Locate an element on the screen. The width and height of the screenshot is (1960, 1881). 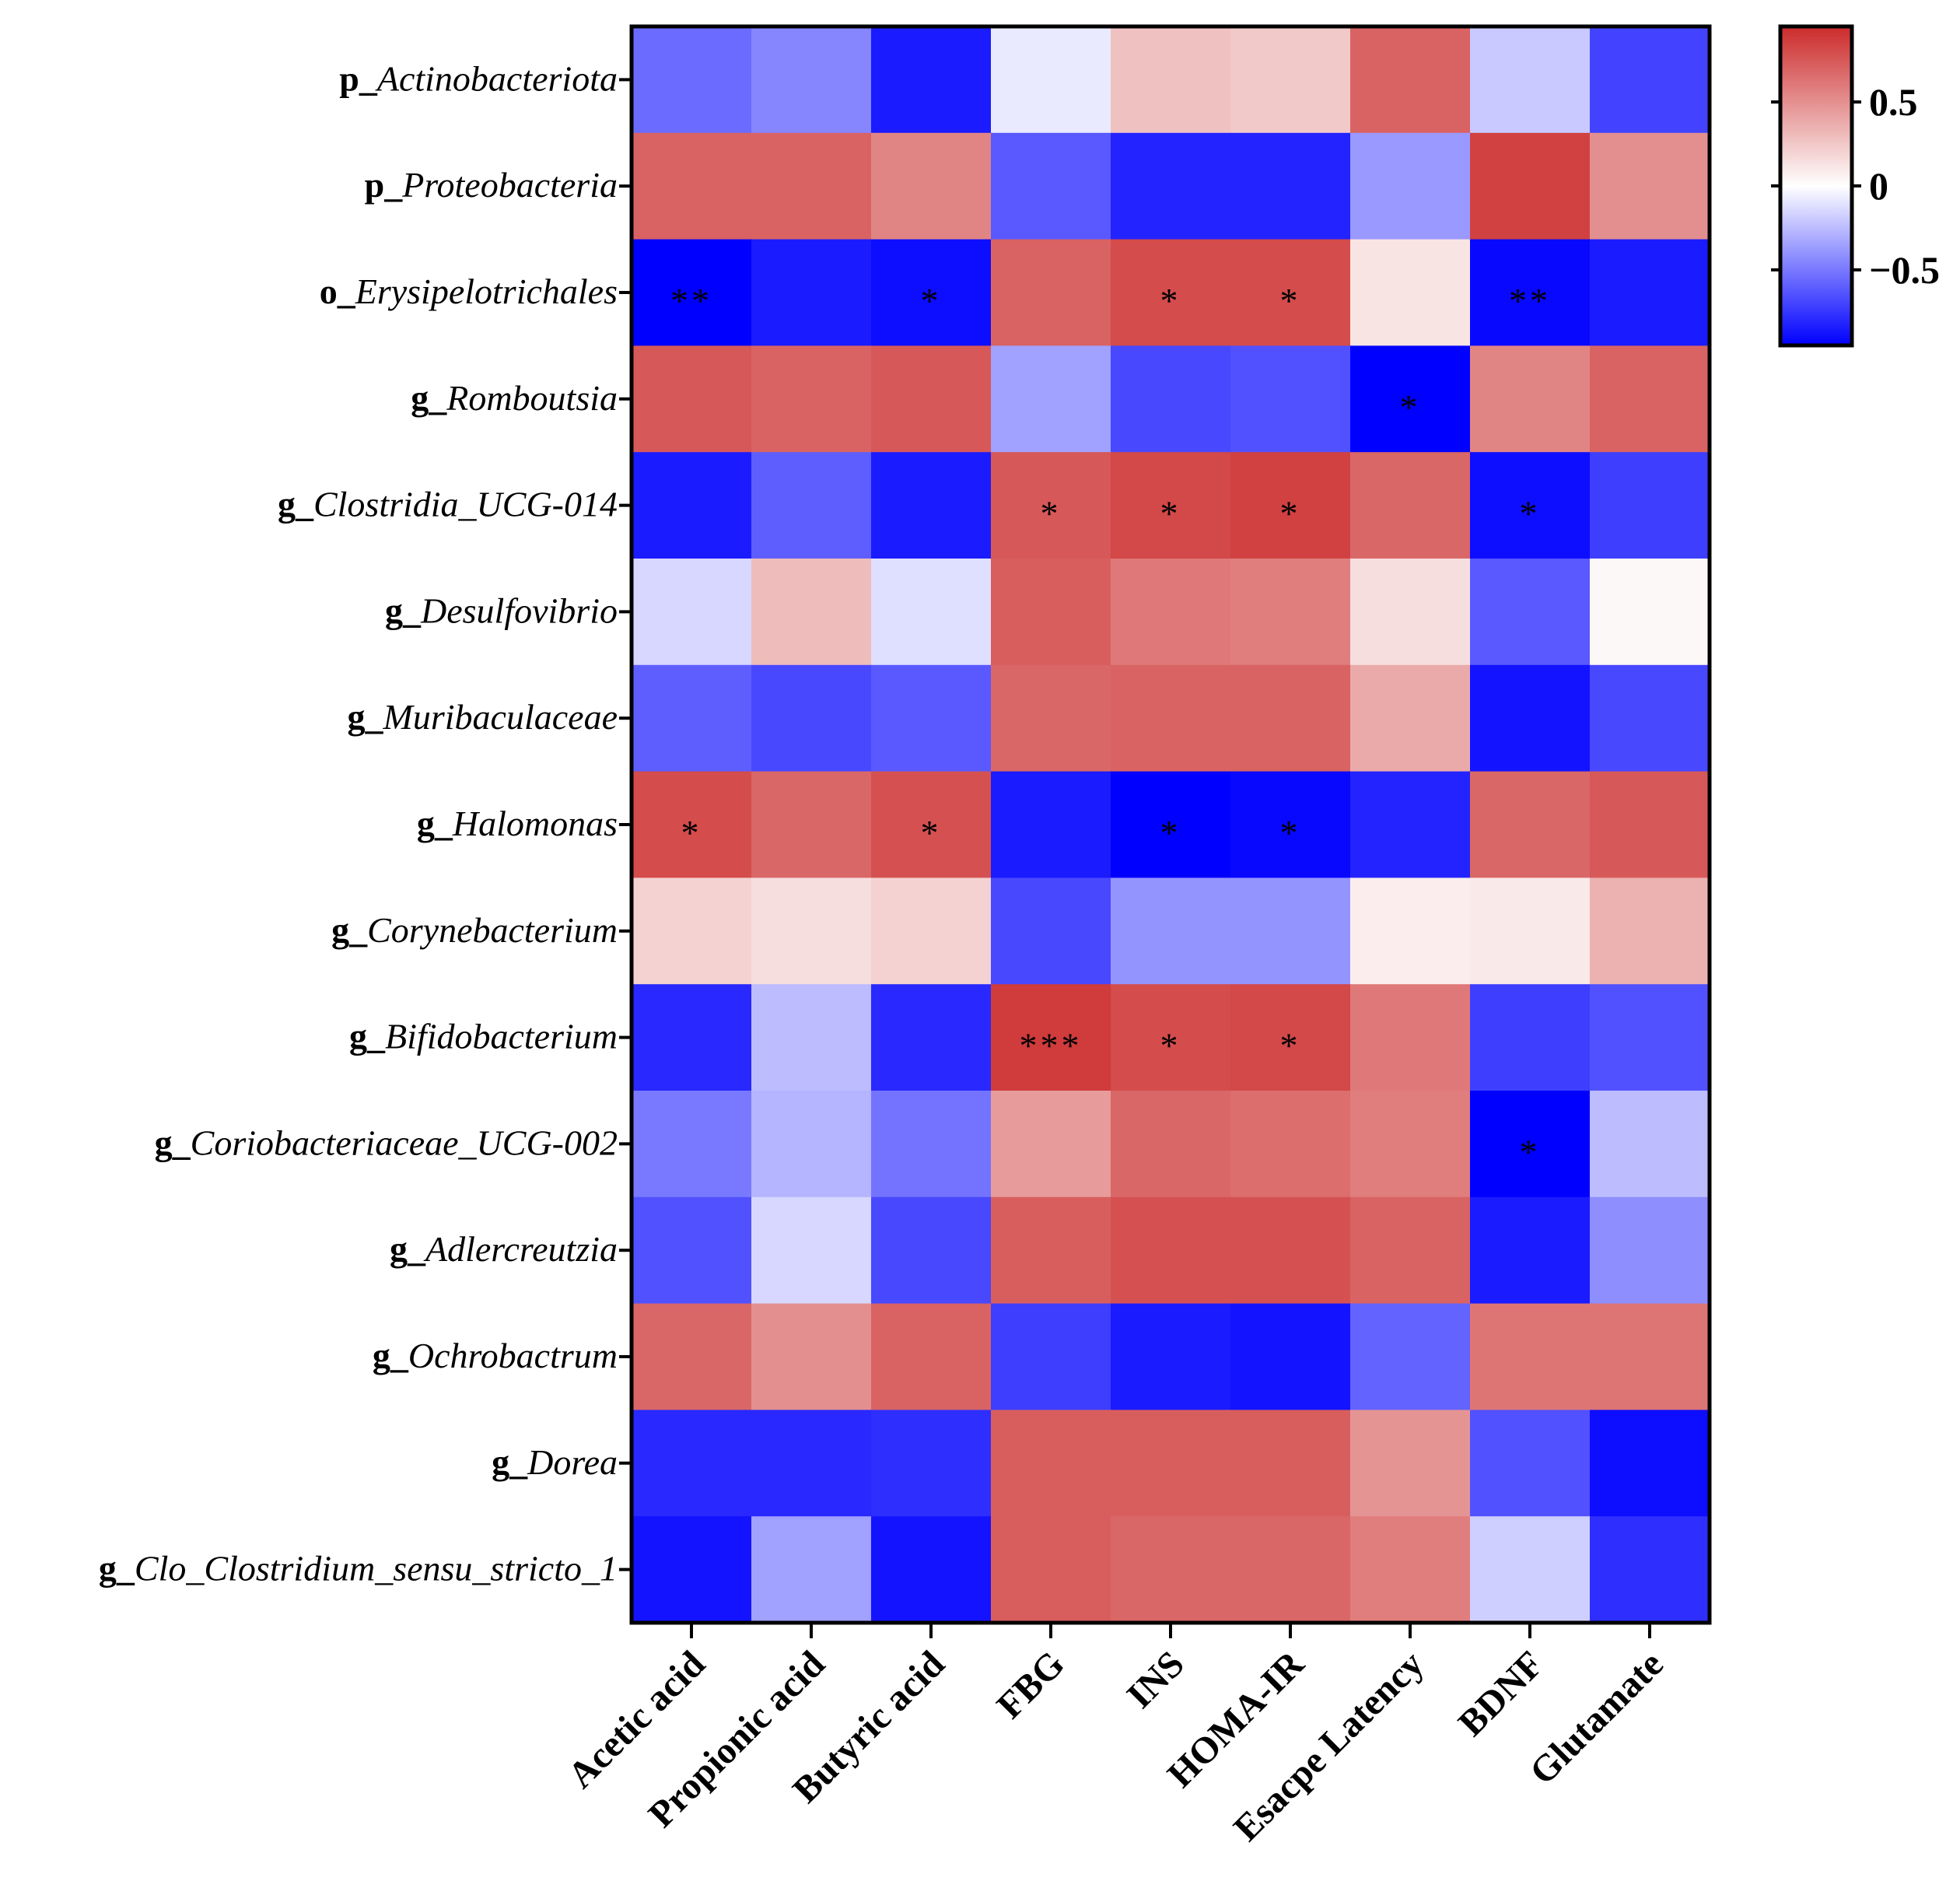
heatmap-cell-r4-c8 is located at coordinates (1650, 505).